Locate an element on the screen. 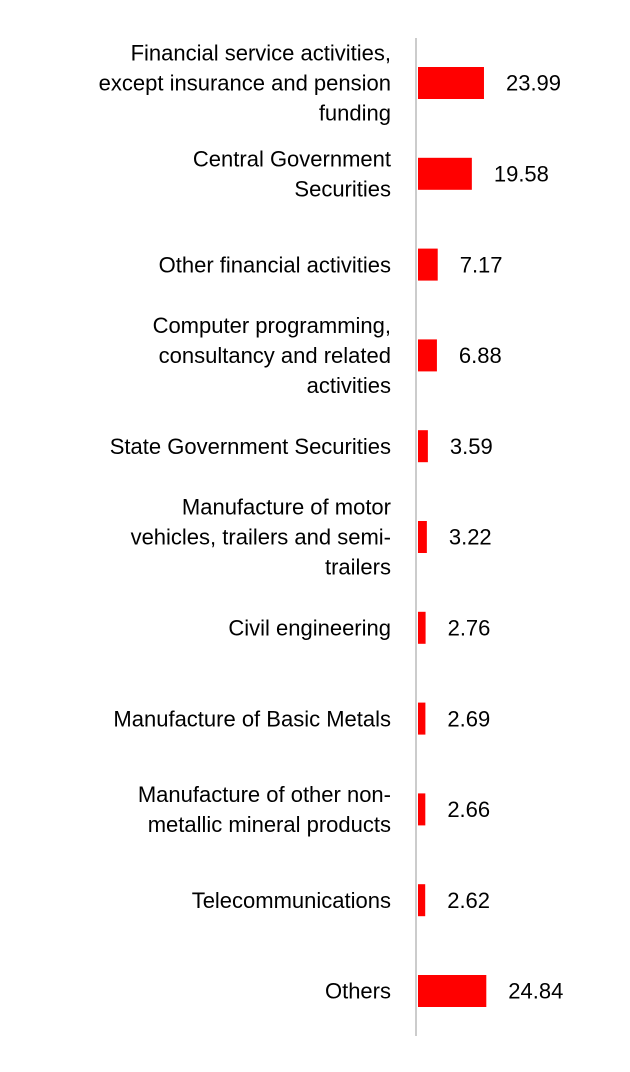 This screenshot has width=630, height=1072. value-label: 3.22 is located at coordinates (470, 537).